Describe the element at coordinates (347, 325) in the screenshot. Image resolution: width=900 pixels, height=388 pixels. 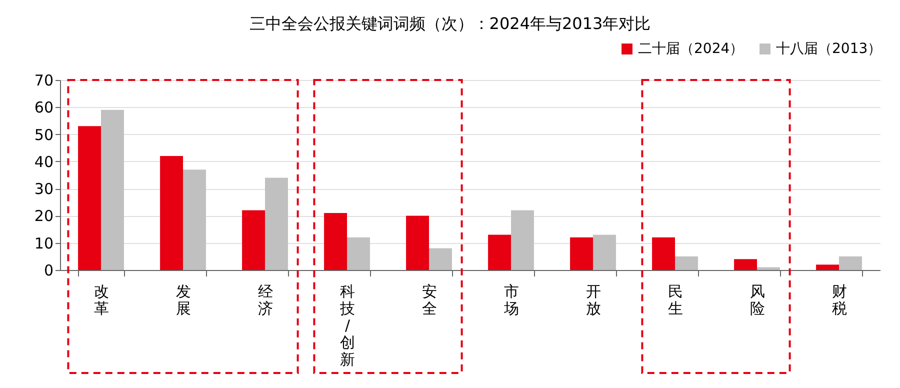
I see `x-tick-label: 科技/创新` at that location.